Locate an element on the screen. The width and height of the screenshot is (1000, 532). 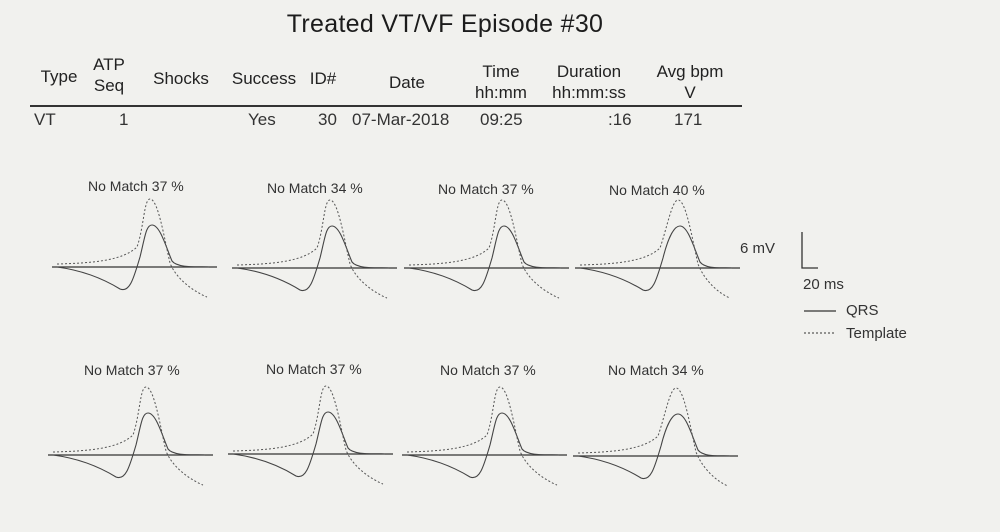
cell-type: VT is located at coordinates (45, 119).